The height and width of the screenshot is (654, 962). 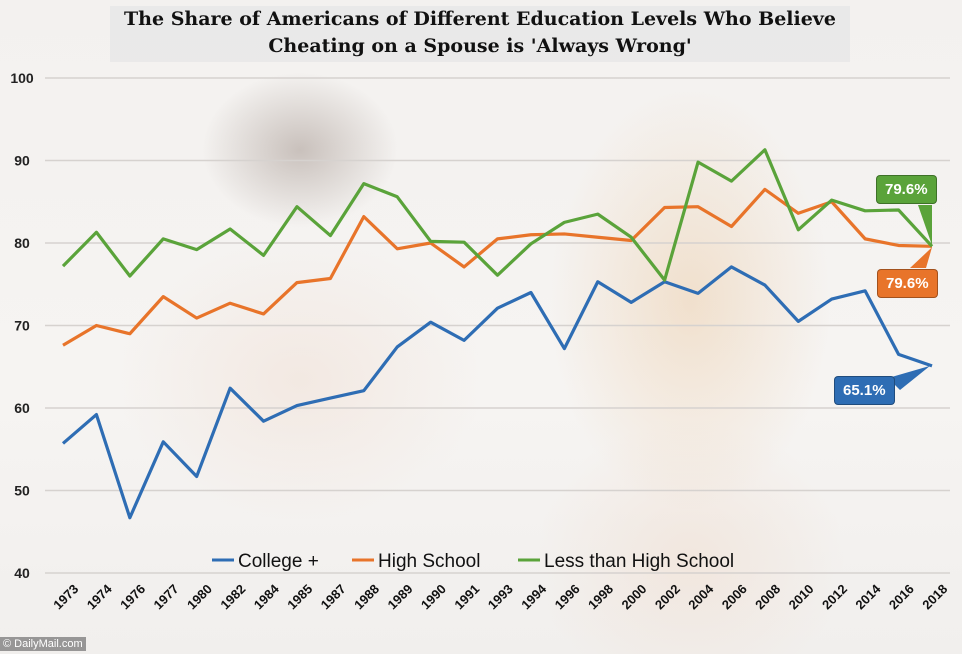 I want to click on x-tick-label: 1987, so click(x=333, y=596).